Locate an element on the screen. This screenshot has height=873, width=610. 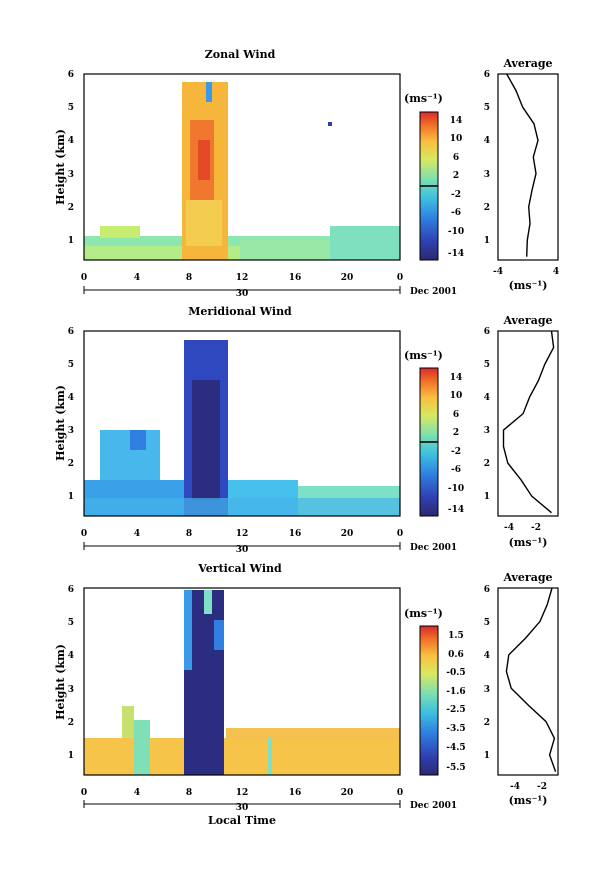
colorbar-tick: -4.5 is located at coordinates (455, 748).